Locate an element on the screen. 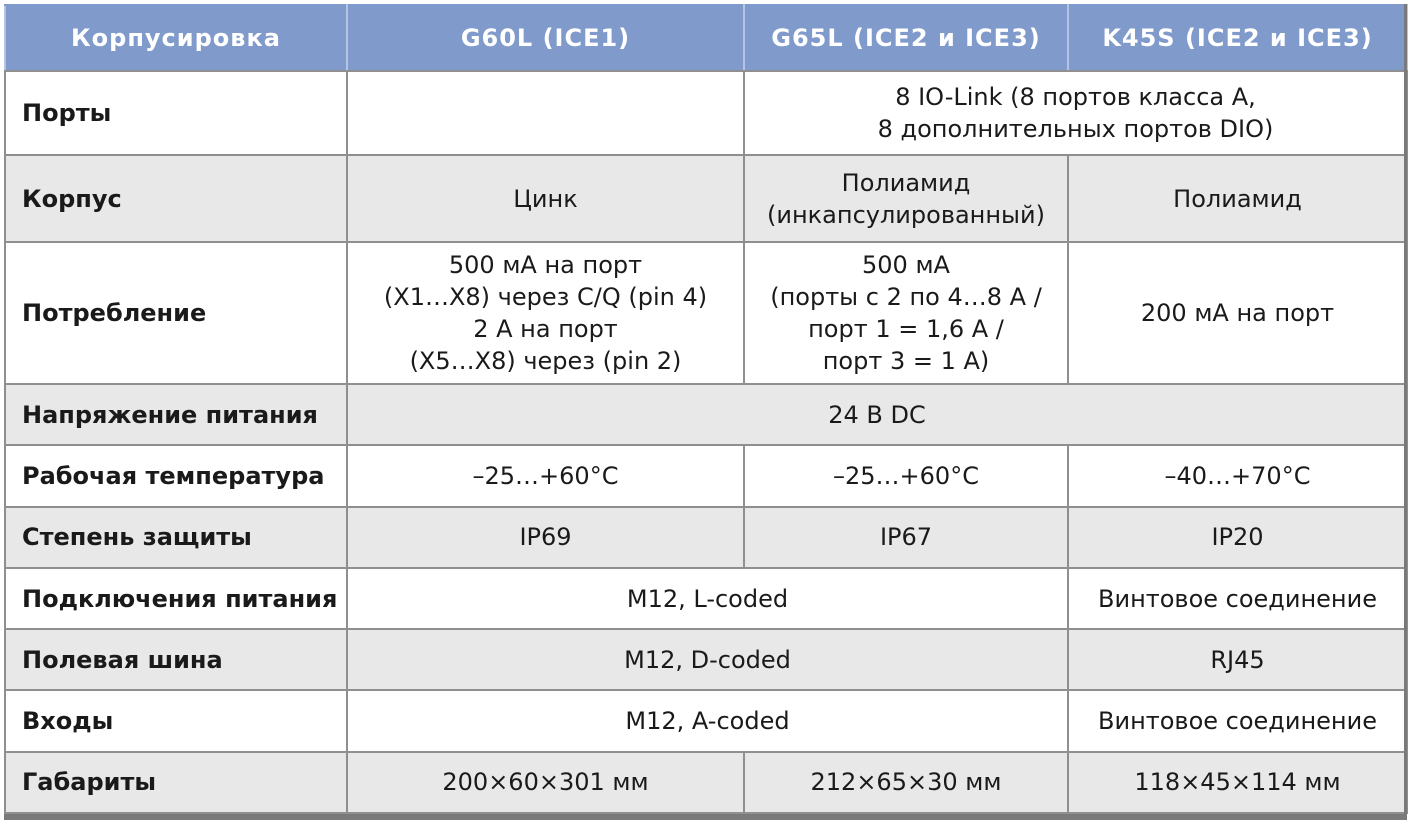 The image size is (1411, 822). cell-line: (порты с 2 по 4…8 А / is located at coordinates (906, 296).